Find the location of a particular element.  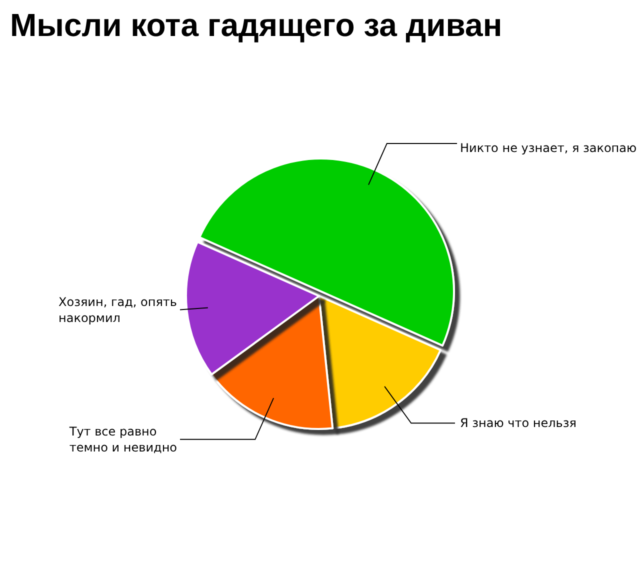

slice-label: Никто не узнает, я закопаю is located at coordinates (548, 148).